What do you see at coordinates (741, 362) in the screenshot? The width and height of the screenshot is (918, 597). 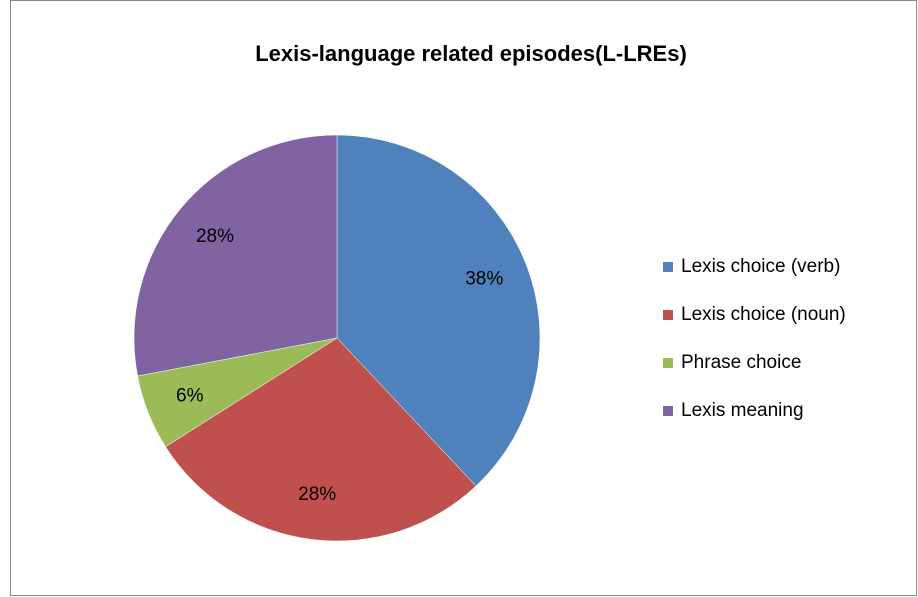 I see `legend-label: Phrase choice` at bounding box center [741, 362].